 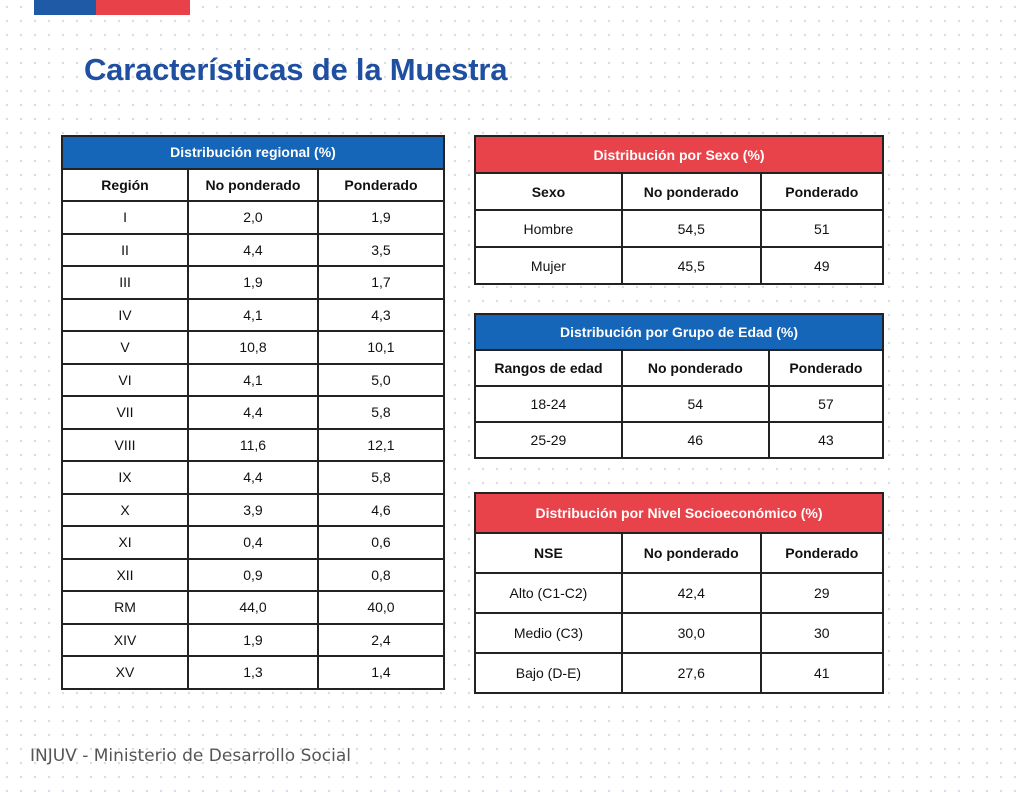 What do you see at coordinates (125, 379) in the screenshot?
I see `table-cell: VI` at bounding box center [125, 379].